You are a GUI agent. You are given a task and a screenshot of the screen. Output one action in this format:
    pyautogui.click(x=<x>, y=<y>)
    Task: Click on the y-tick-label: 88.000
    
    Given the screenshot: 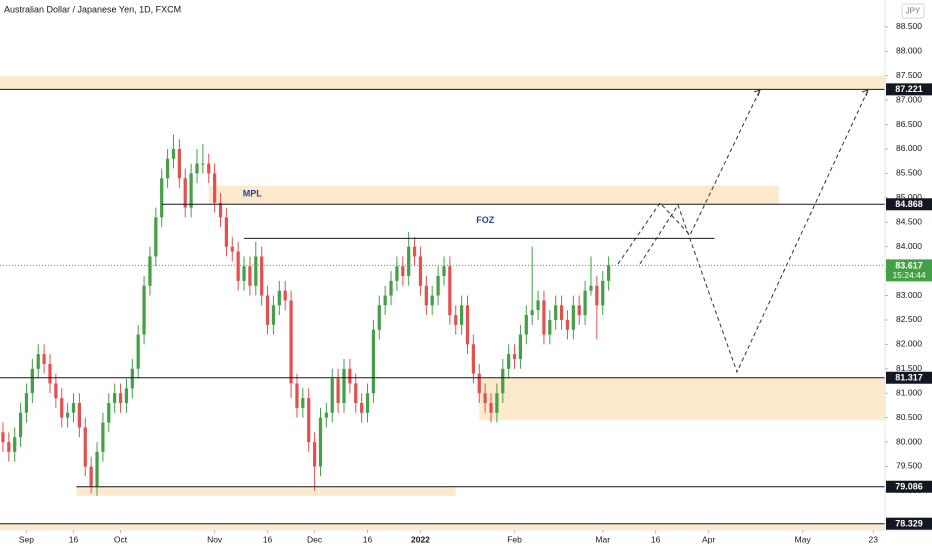 What is the action you would take?
    pyautogui.click(x=909, y=51)
    